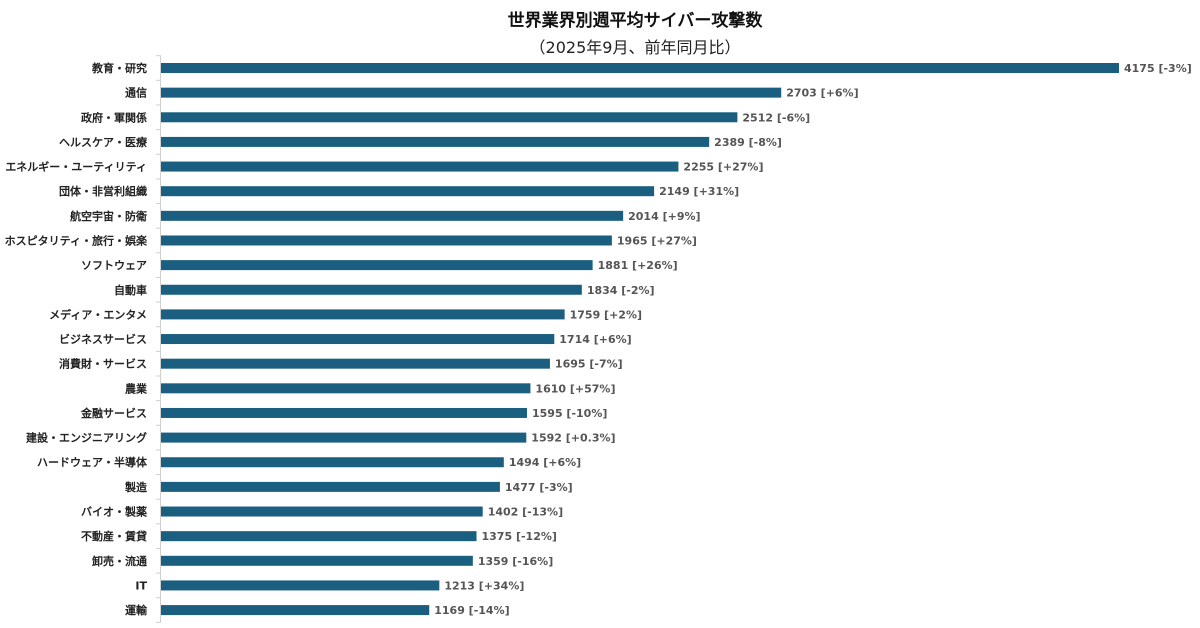  What do you see at coordinates (92, 462) in the screenshot?
I see `category-label: ハードウェア・半導体` at bounding box center [92, 462].